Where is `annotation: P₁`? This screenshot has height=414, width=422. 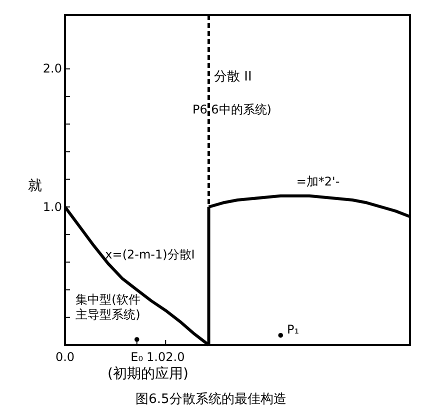
annotation: P₁ is located at coordinates (293, 329).